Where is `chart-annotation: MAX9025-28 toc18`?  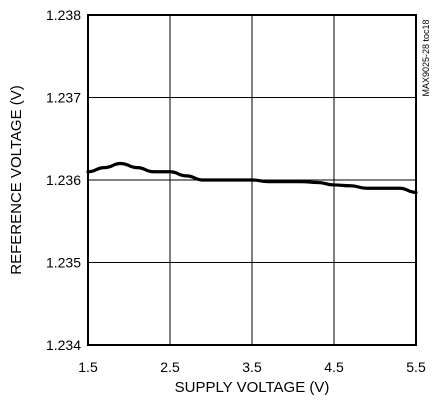 chart-annotation: MAX9025-28 toc18 is located at coordinates (426, 57).